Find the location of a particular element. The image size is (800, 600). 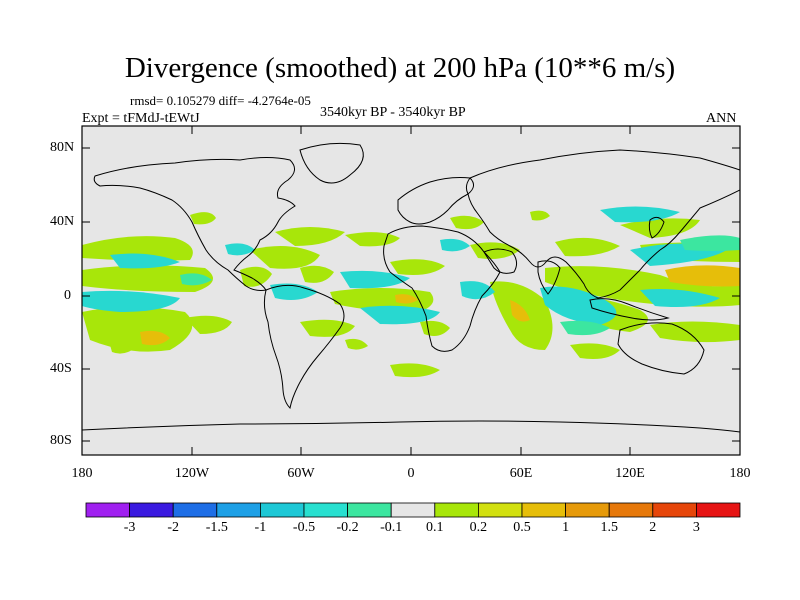

colorbar-tick-label: 0.2 is located at coordinates (478, 527).